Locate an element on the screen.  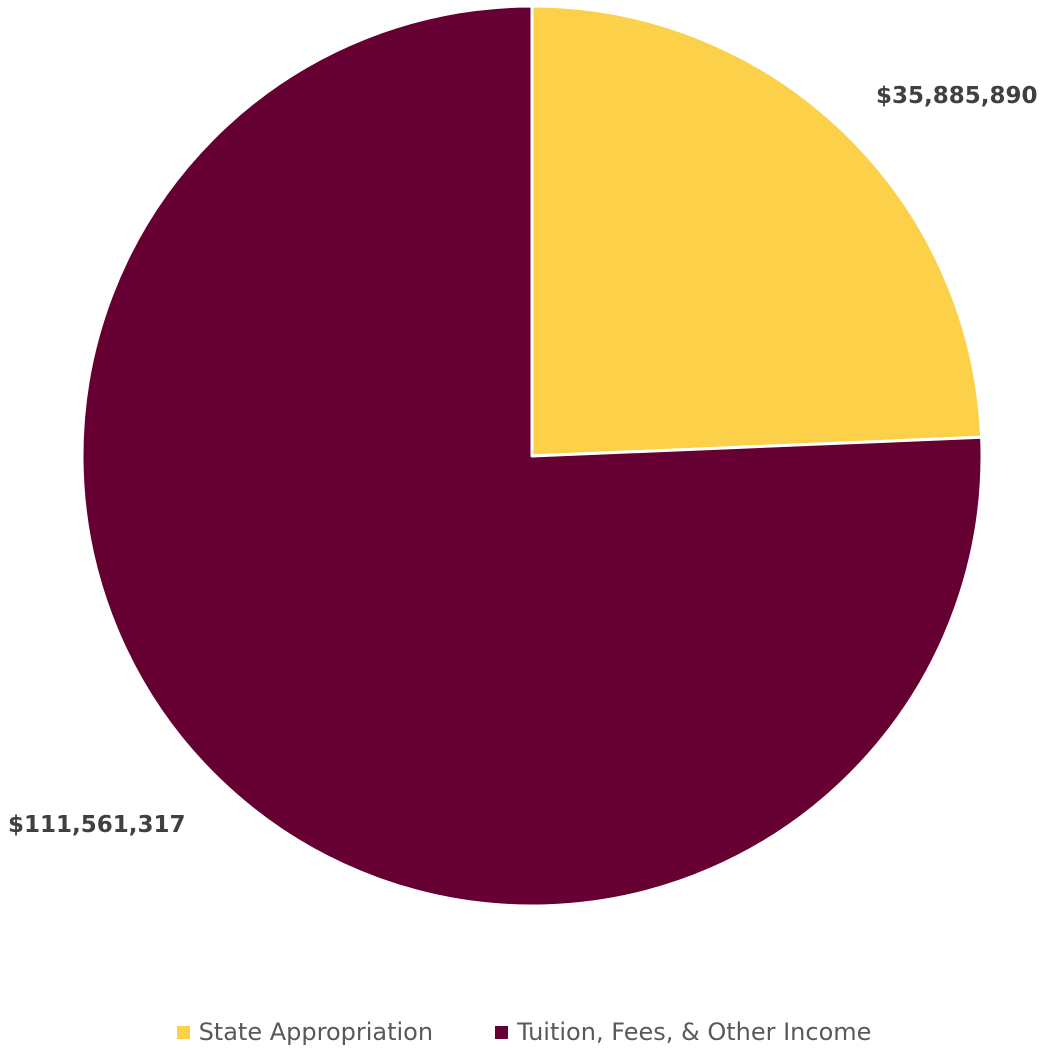
legend-swatch-tuition-fees-other-income is located at coordinates (502, 1032).